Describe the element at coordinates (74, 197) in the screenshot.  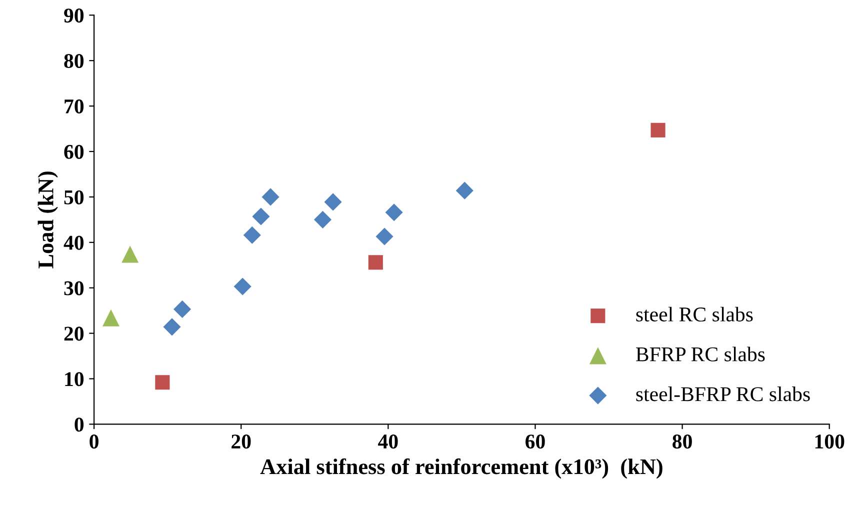
I see `y-tick-label: 50` at that location.